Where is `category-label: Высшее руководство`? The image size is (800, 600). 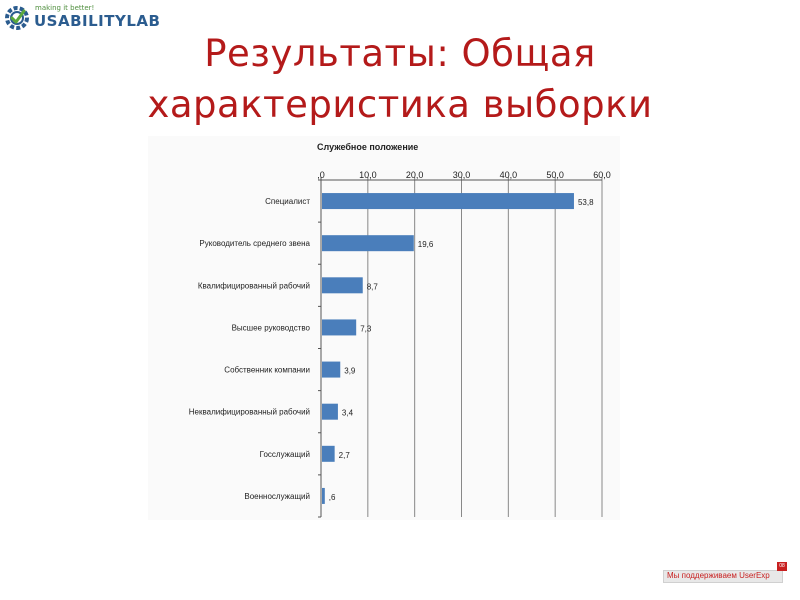 category-label: Высшее руководство is located at coordinates (271, 327).